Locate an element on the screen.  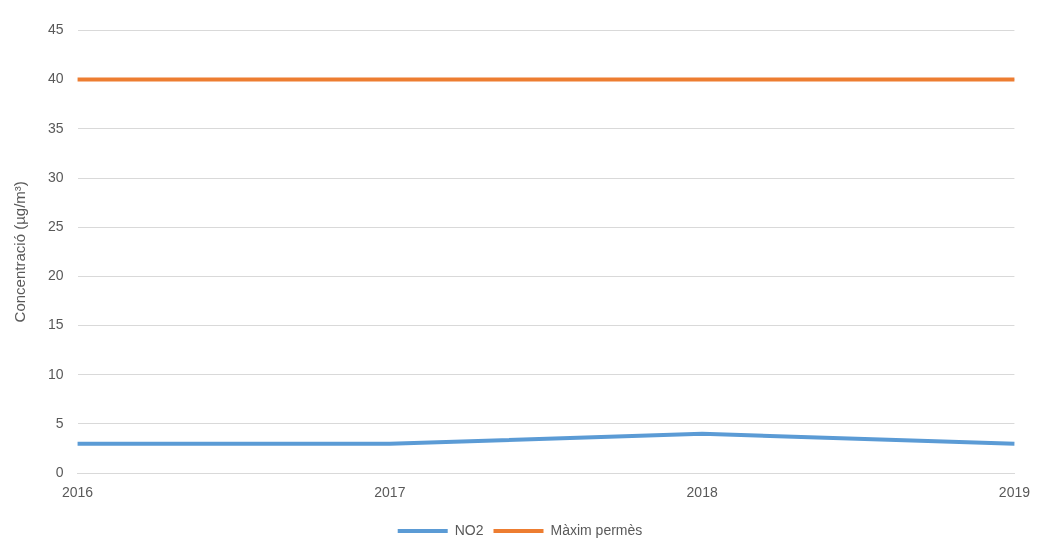
legend-label: NO2 is located at coordinates (469, 529).